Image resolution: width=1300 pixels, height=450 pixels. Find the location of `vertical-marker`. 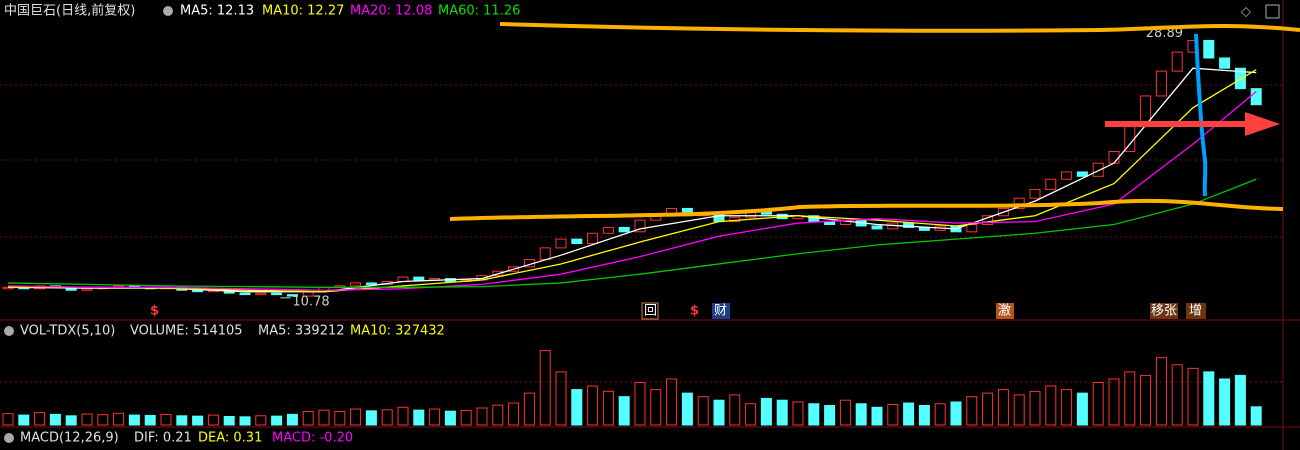

vertical-marker is located at coordinates (1201, 115).